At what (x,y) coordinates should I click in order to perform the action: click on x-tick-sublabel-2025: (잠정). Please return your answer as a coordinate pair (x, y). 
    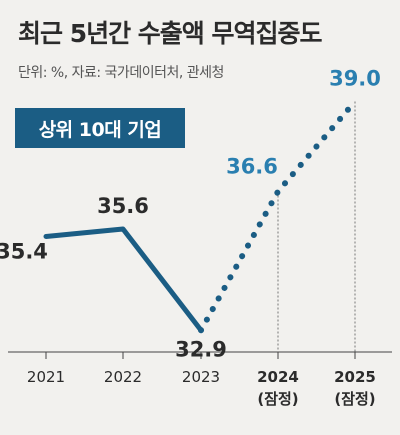
    Looking at the image, I should click on (354, 399).